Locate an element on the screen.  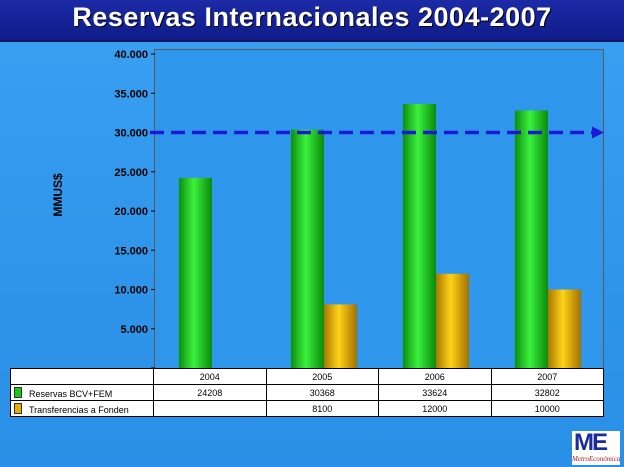
table-row: Reservas BCV+FEM 24208 30368 33624 32802 is located at coordinates (307, 392).